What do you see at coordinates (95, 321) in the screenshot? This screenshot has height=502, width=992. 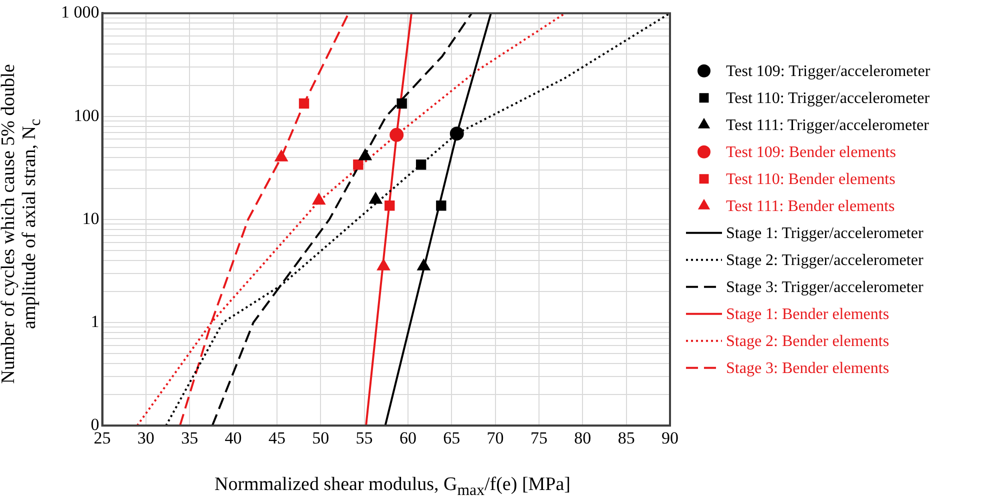 I see `y-tick-label: 1` at bounding box center [95, 321].